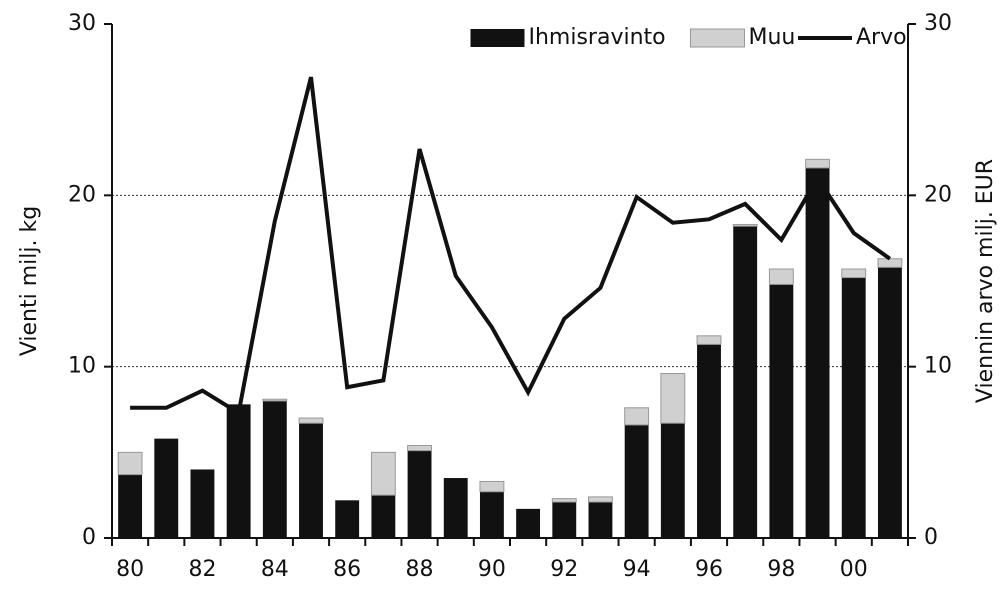 The height and width of the screenshot is (598, 1006). Describe the element at coordinates (938, 194) in the screenshot. I see `y2-tick-label: 20` at that location.